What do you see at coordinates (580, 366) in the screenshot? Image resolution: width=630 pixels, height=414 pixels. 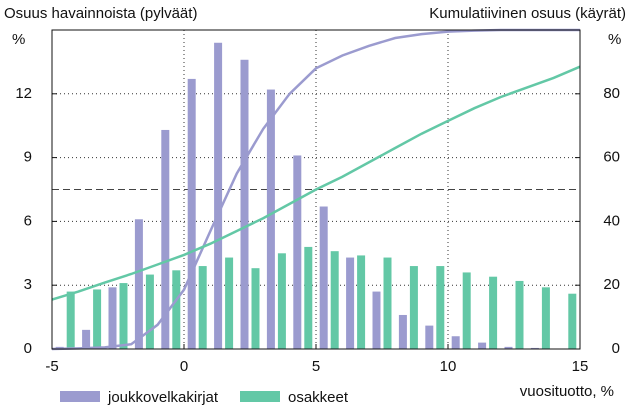 I see `x-tick-label: 15` at bounding box center [580, 366].